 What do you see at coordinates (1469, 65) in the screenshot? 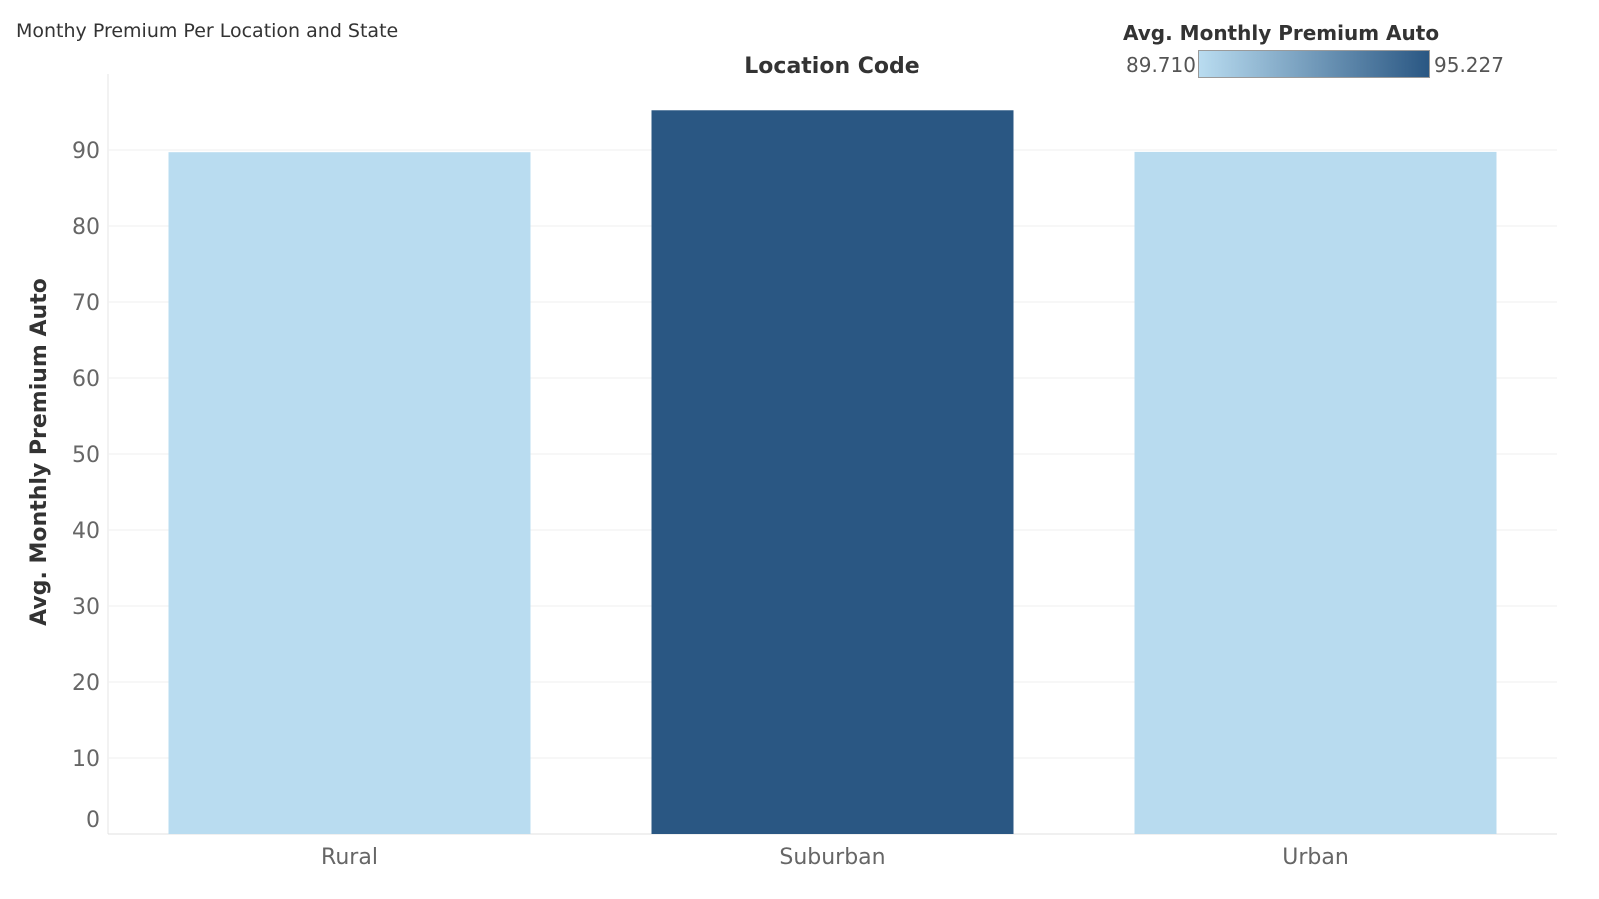
I see `legend-max-label: 95.227` at bounding box center [1469, 65].